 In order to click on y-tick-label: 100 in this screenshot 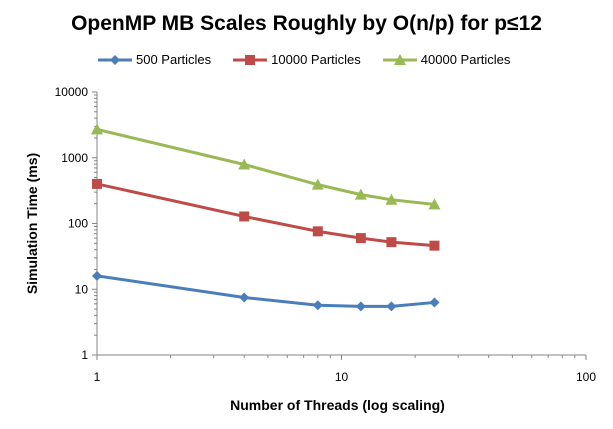, I will do `click(78, 224)`.